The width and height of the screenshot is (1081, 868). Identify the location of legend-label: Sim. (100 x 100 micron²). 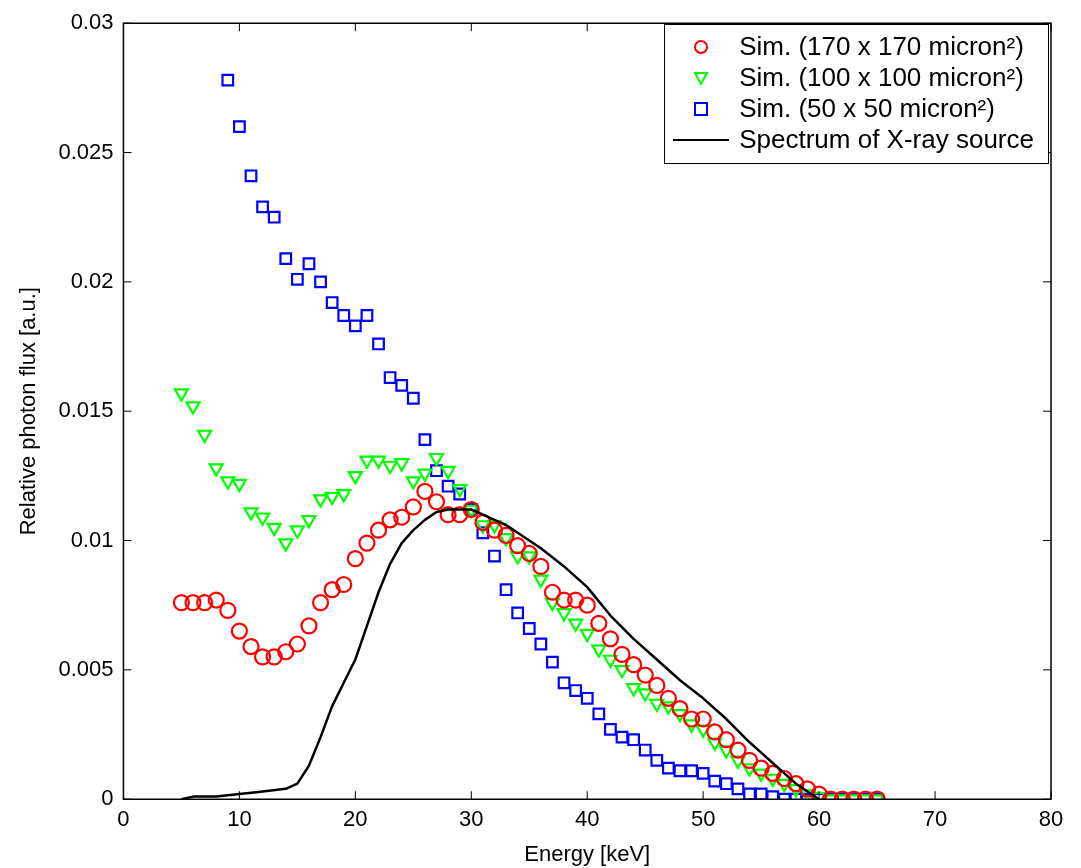
(881, 77).